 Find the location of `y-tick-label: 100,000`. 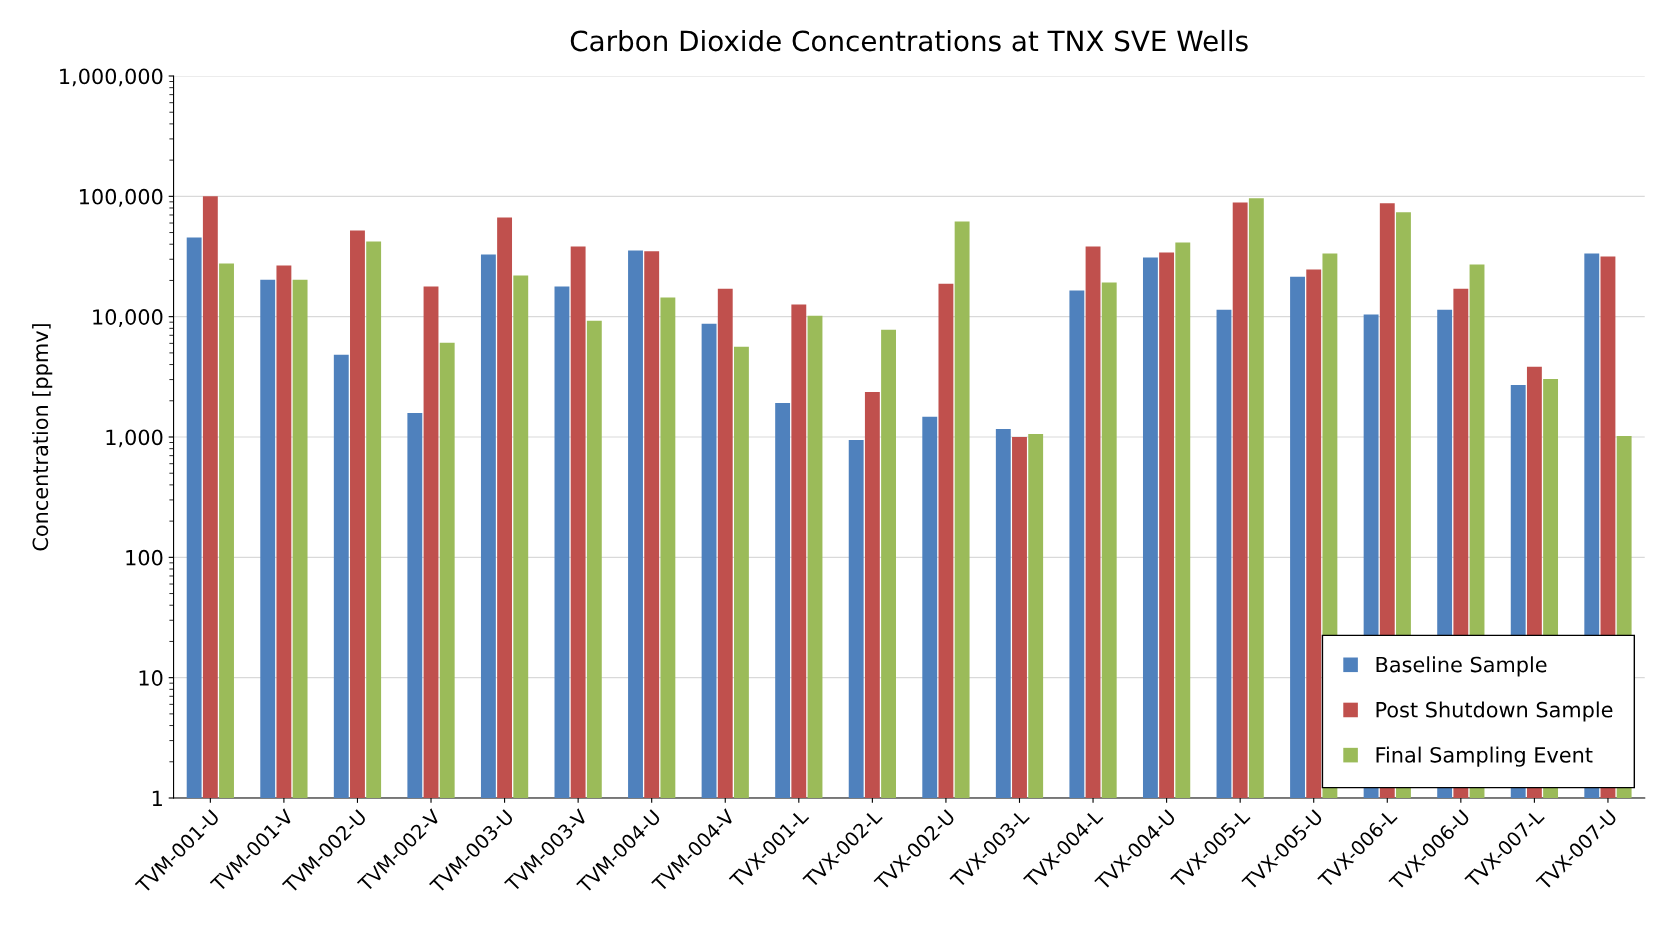

y-tick-label: 100,000 is located at coordinates (121, 197).